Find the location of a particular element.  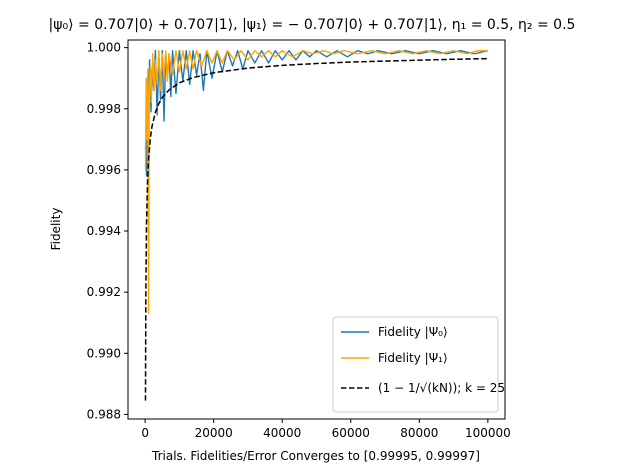

x-tick-label-0: 0 is located at coordinates (145, 433).